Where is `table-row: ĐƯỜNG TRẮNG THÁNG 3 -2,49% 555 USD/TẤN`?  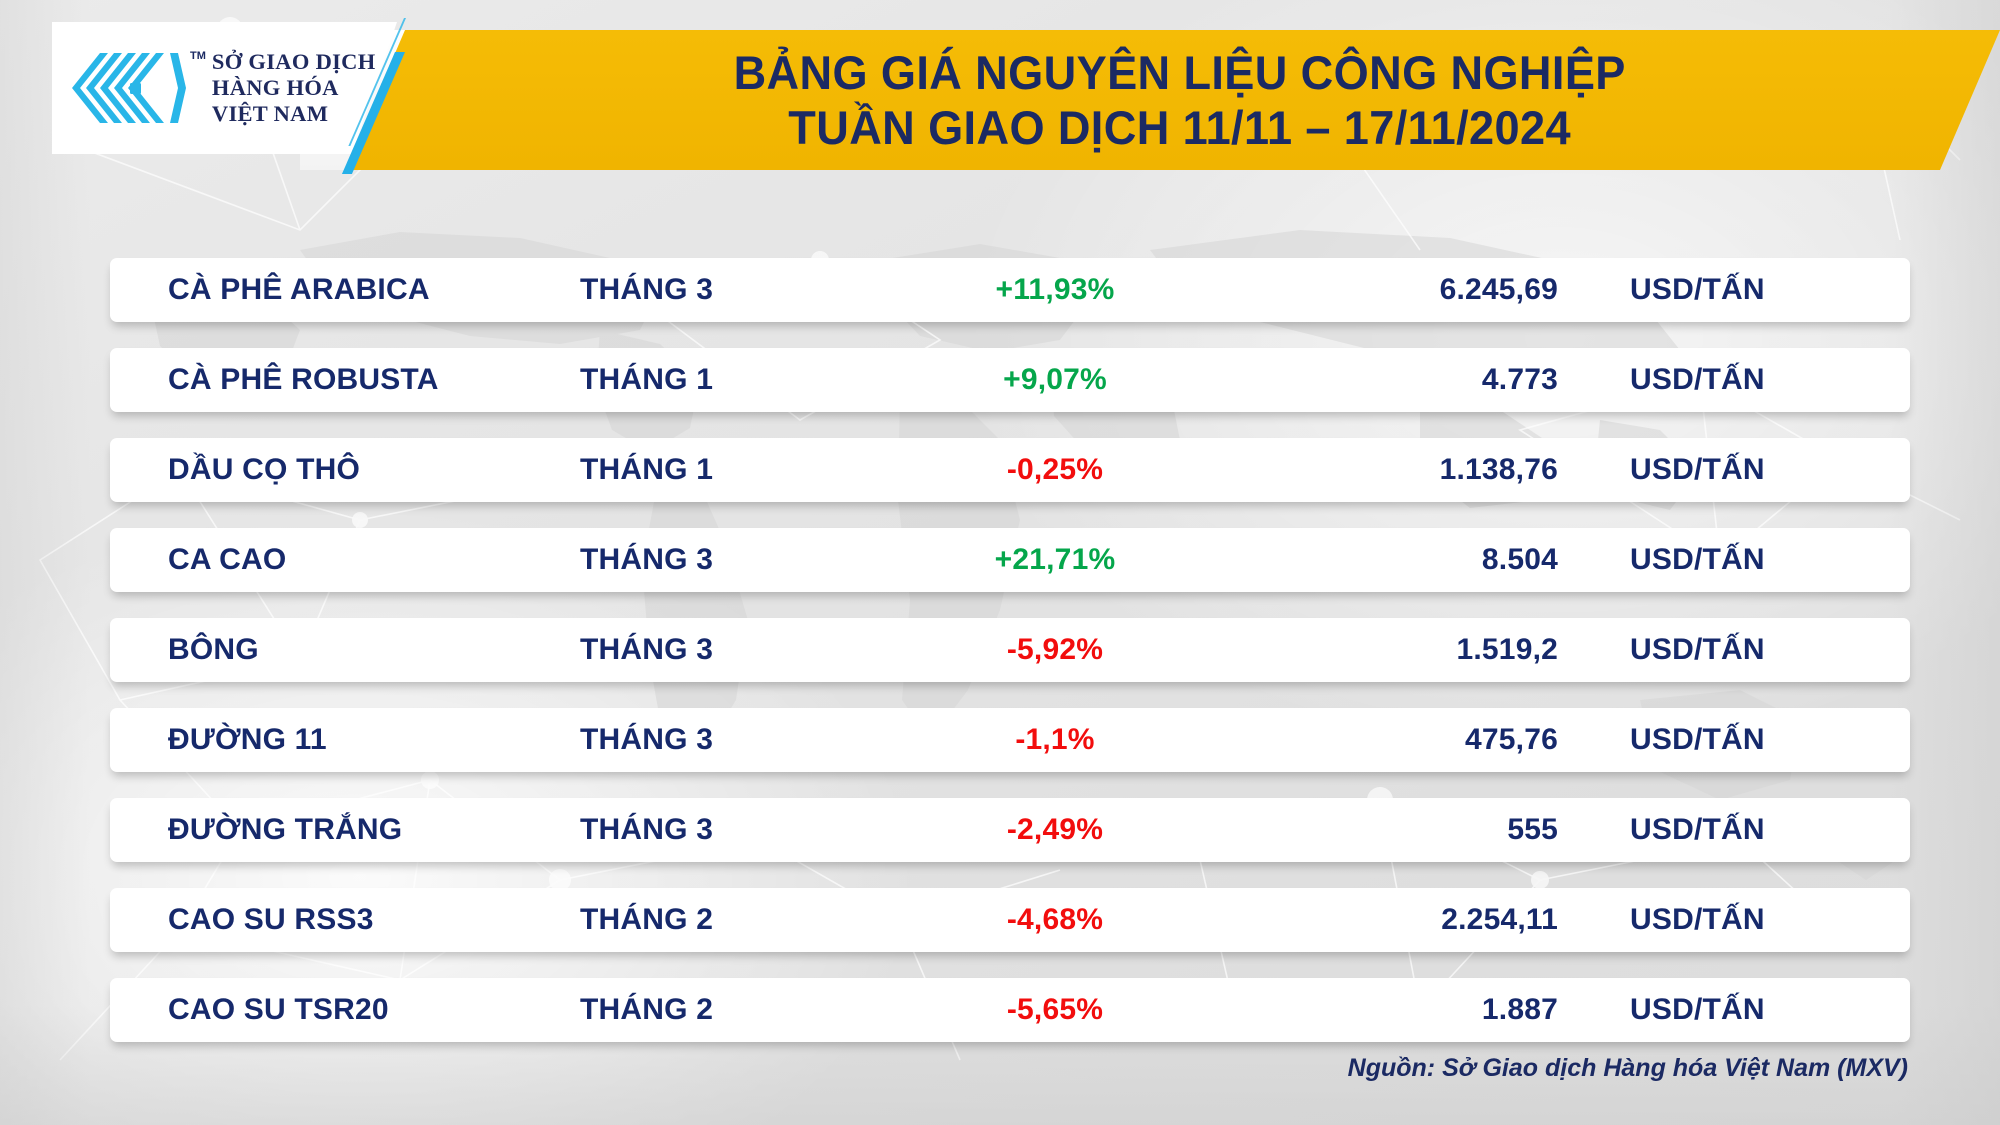 table-row: ĐƯỜNG TRẮNG THÁNG 3 -2,49% 555 USD/TẤN is located at coordinates (1010, 830).